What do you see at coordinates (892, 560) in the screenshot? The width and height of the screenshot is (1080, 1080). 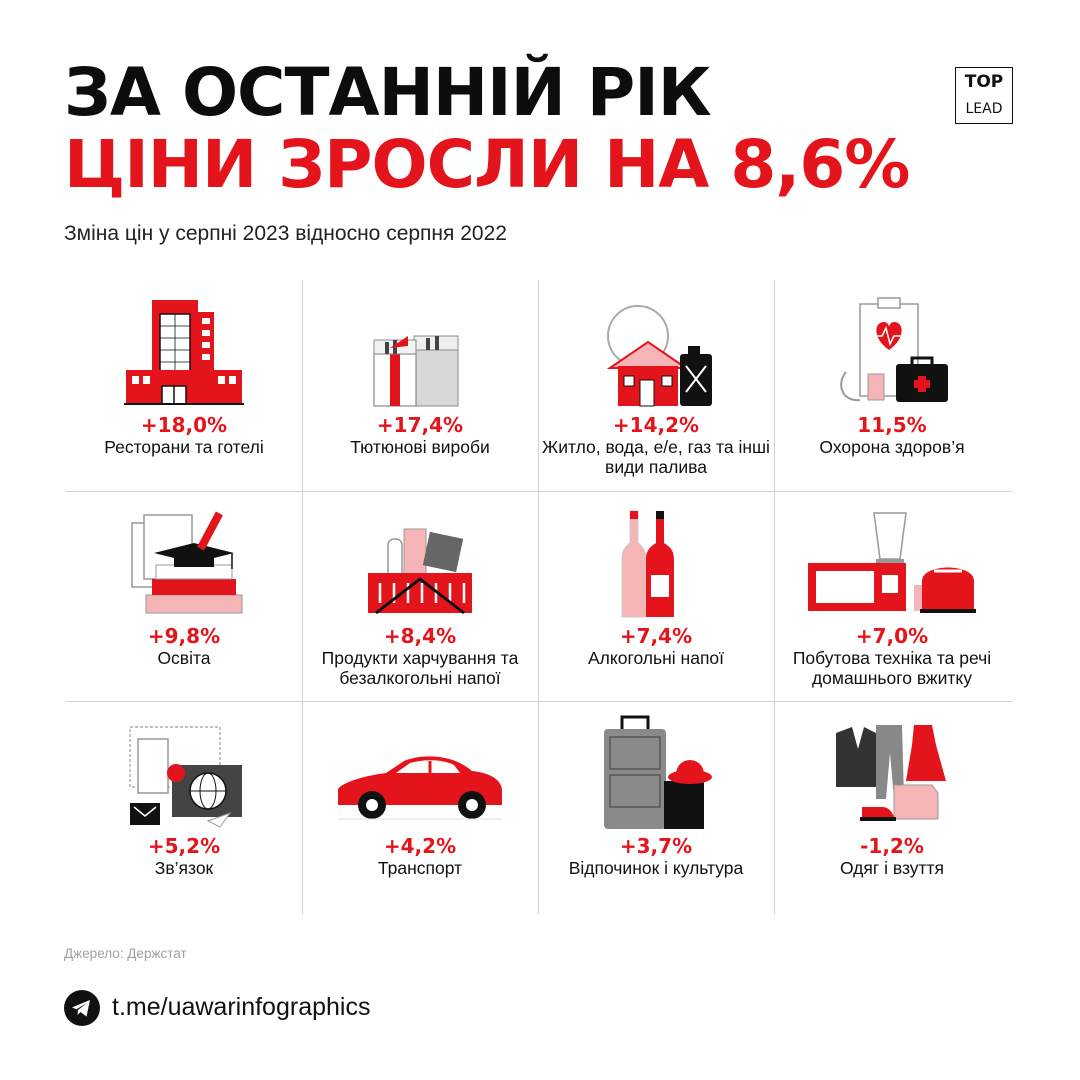 I see `home-appliances-icon` at bounding box center [892, 560].